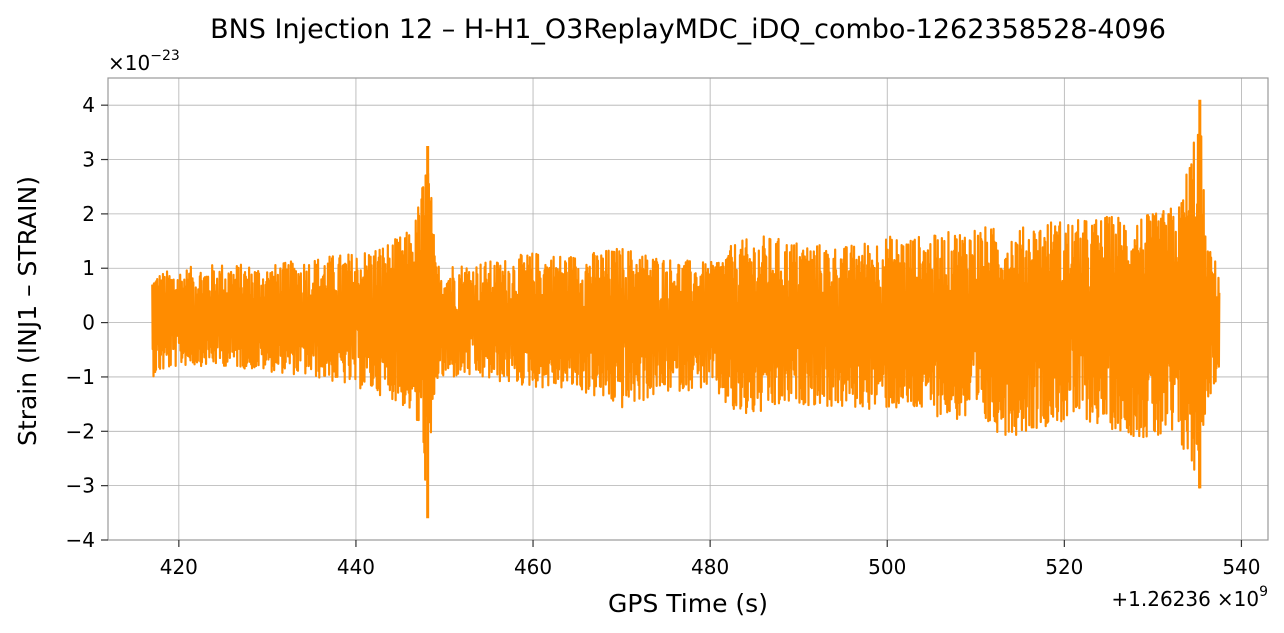  I want to click on y-tick-label: −3, so click(80, 486).